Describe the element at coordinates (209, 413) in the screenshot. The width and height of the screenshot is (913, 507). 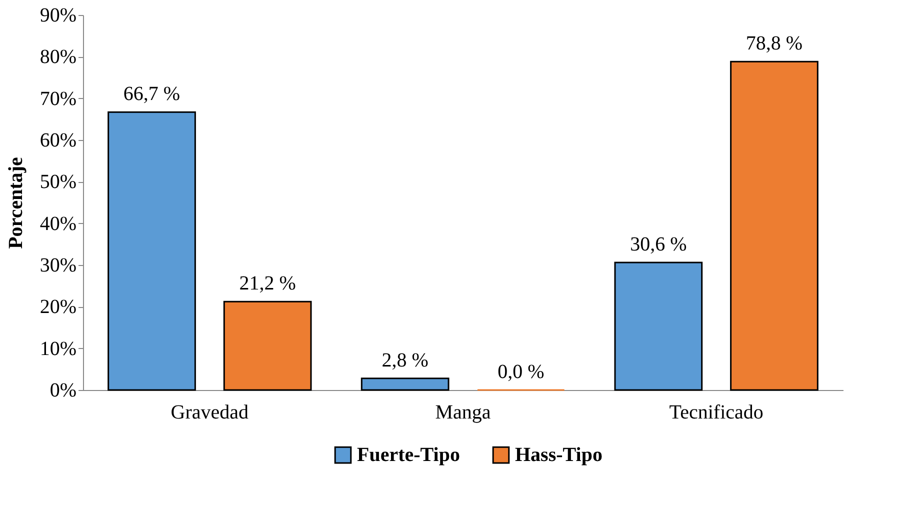
I see `x-tick-label: Gravedad` at that location.